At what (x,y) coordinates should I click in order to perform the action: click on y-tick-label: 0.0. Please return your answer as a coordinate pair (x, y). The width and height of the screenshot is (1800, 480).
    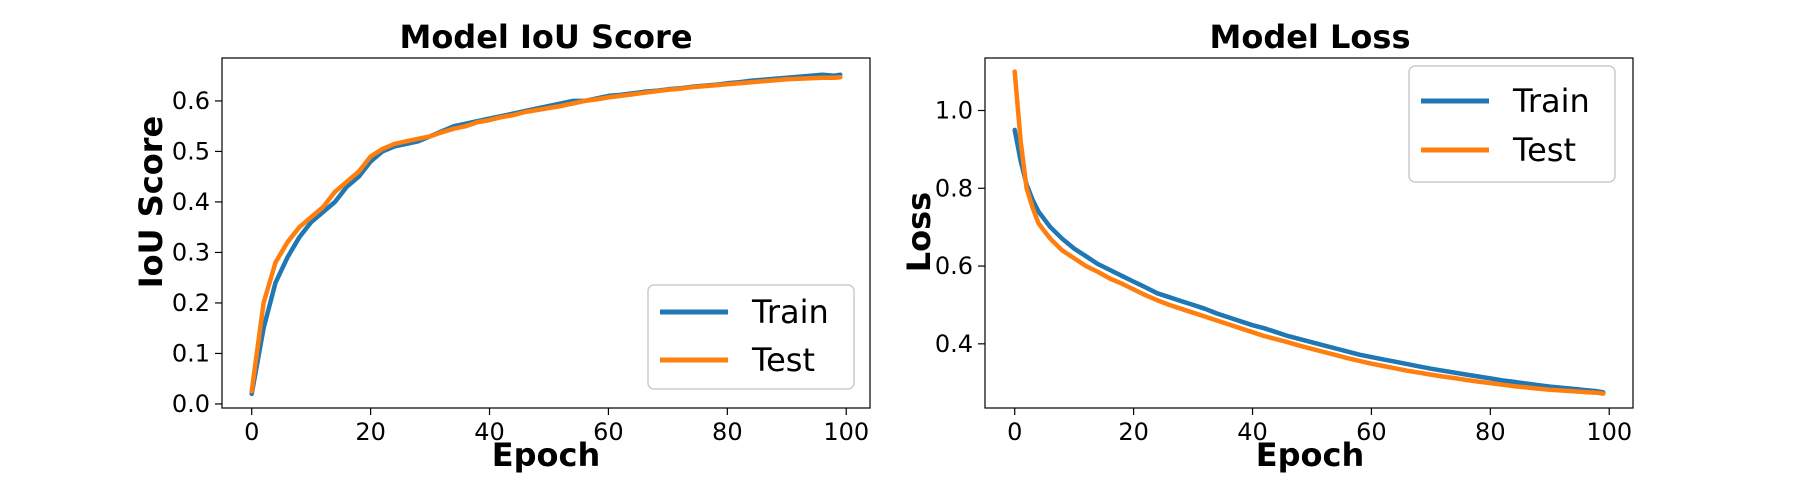
    Looking at the image, I should click on (191, 404).